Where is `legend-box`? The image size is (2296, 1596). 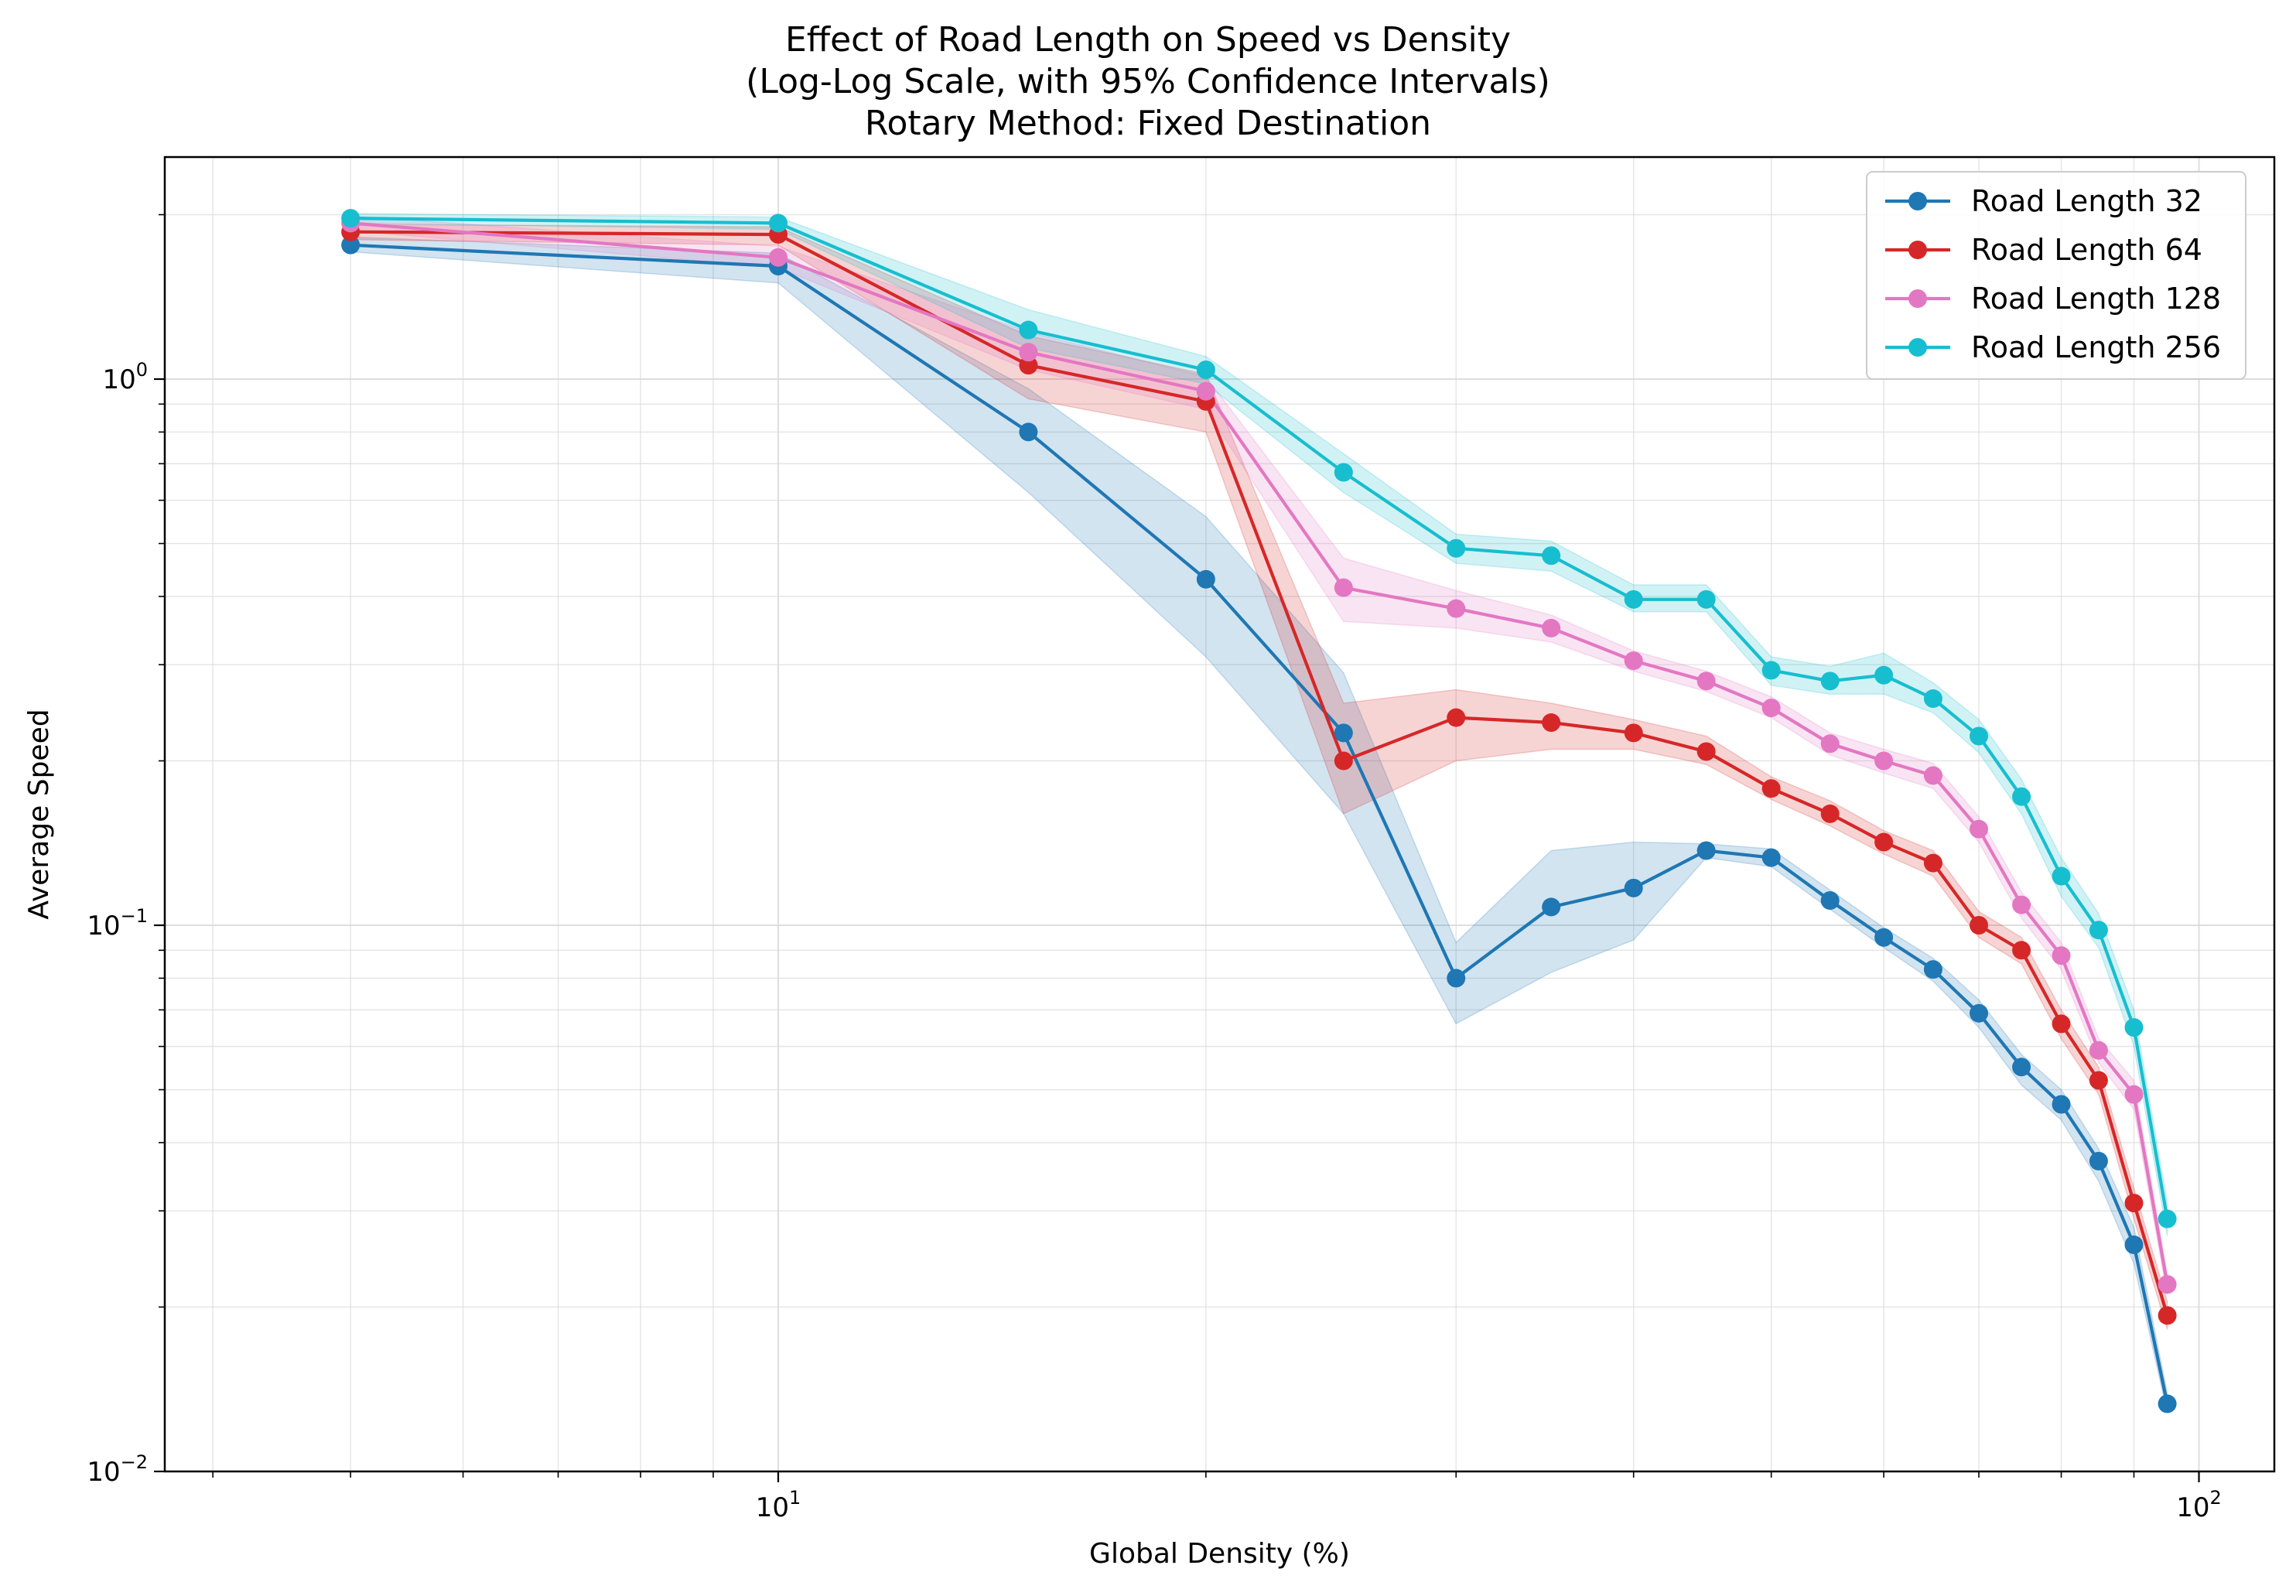 legend-box is located at coordinates (2056, 275).